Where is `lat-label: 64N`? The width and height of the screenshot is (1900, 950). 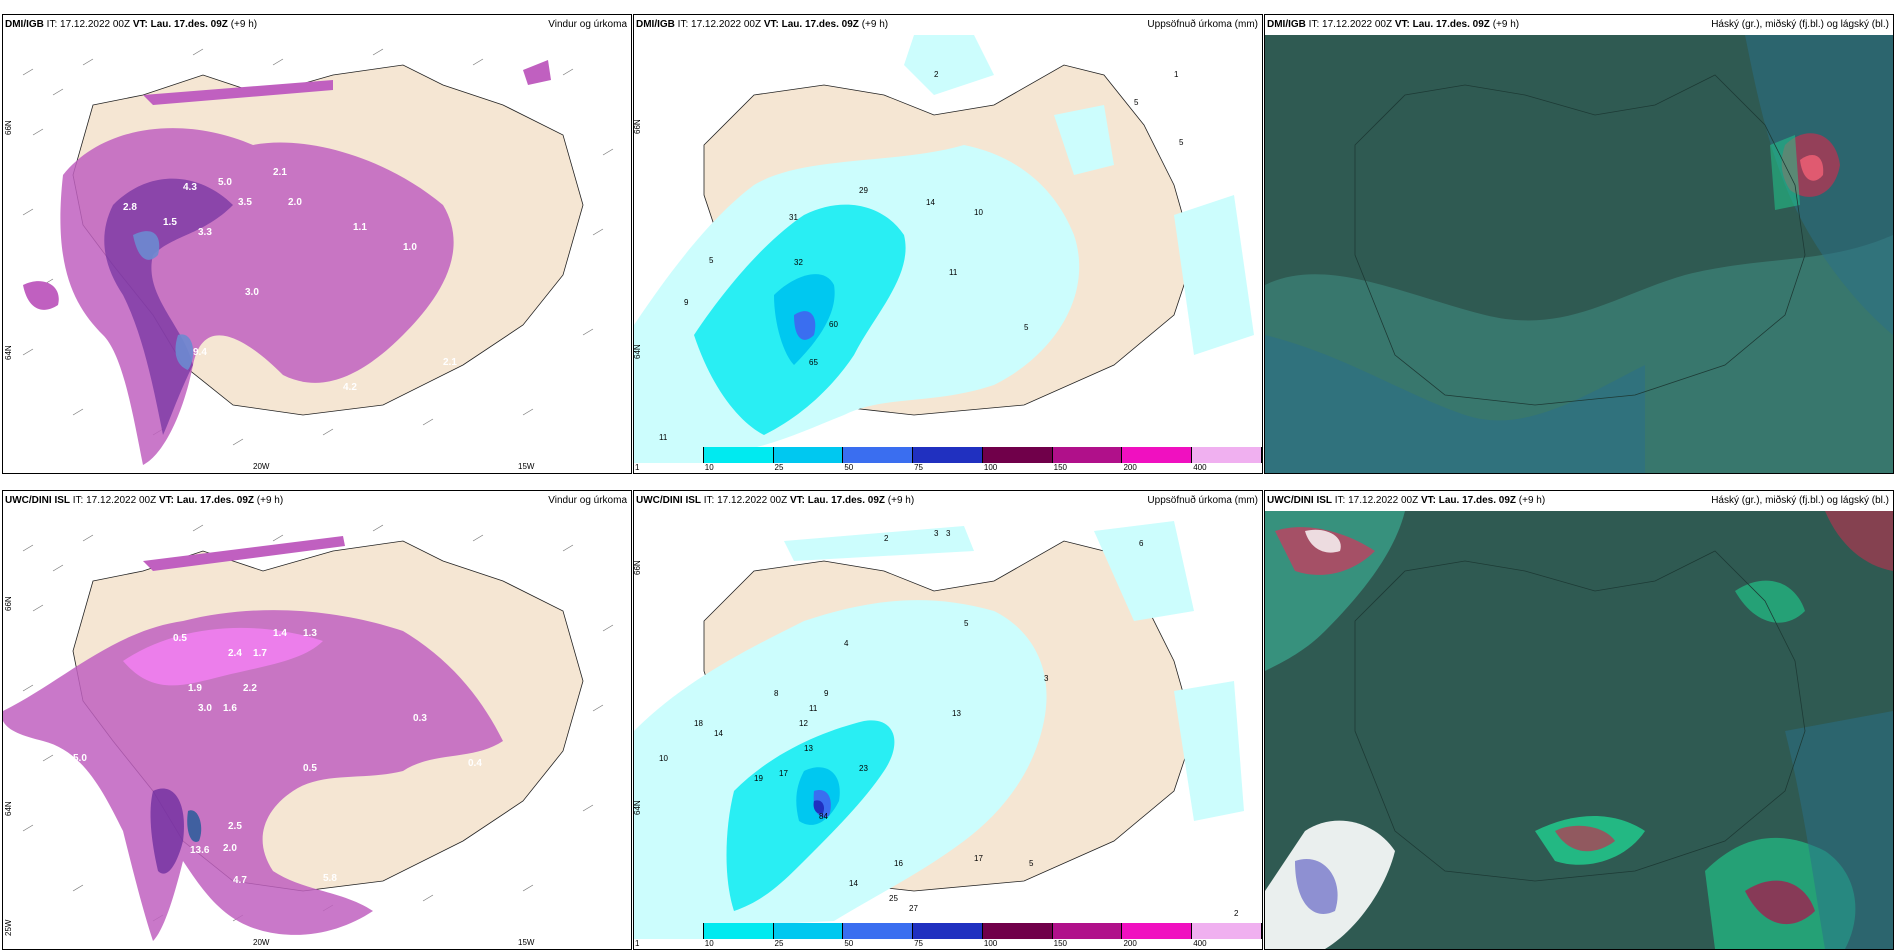 lat-label: 64N is located at coordinates (638, 351).